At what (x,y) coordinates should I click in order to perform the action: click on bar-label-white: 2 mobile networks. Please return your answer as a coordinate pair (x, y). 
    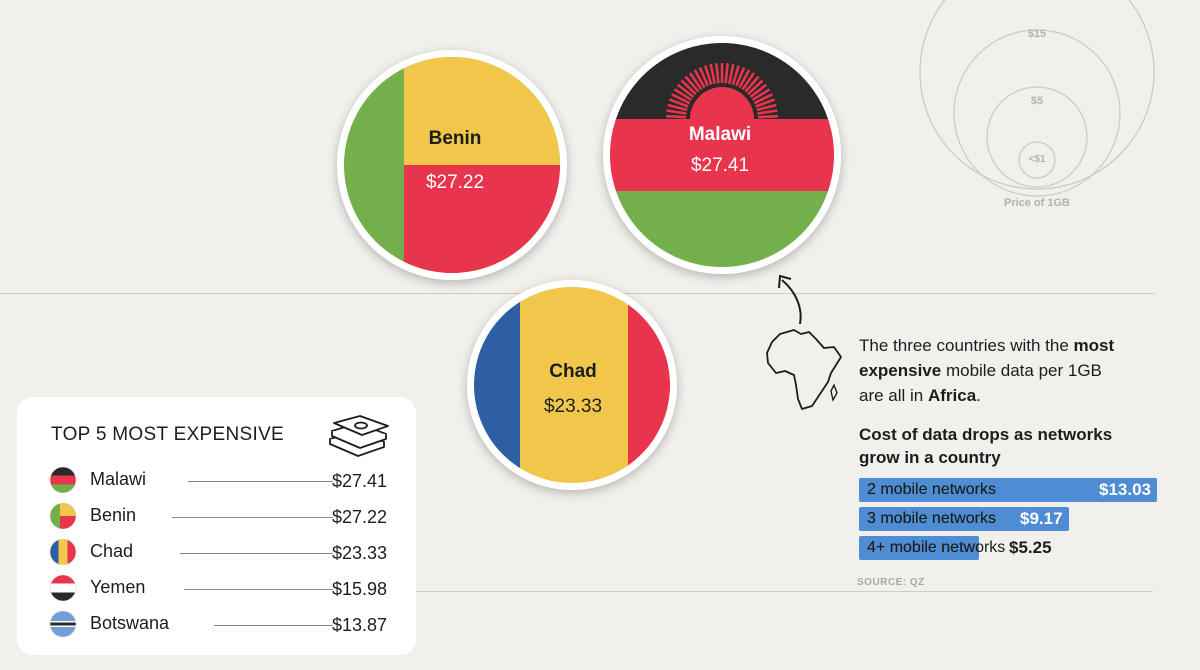
    Looking at the image, I should click on (931, 489).